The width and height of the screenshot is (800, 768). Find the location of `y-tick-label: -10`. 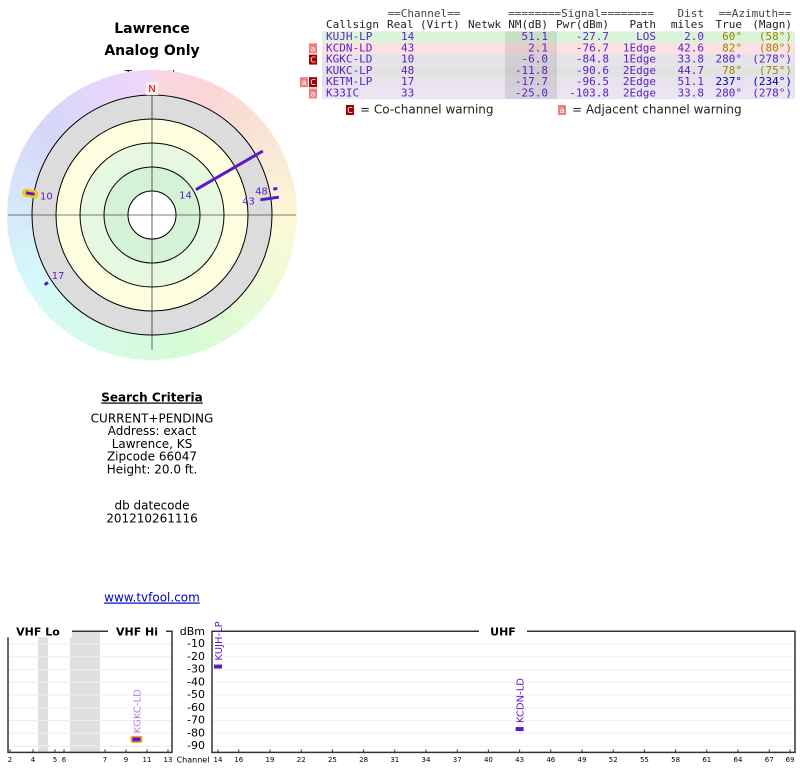

y-tick-label: -10 is located at coordinates (196, 643).